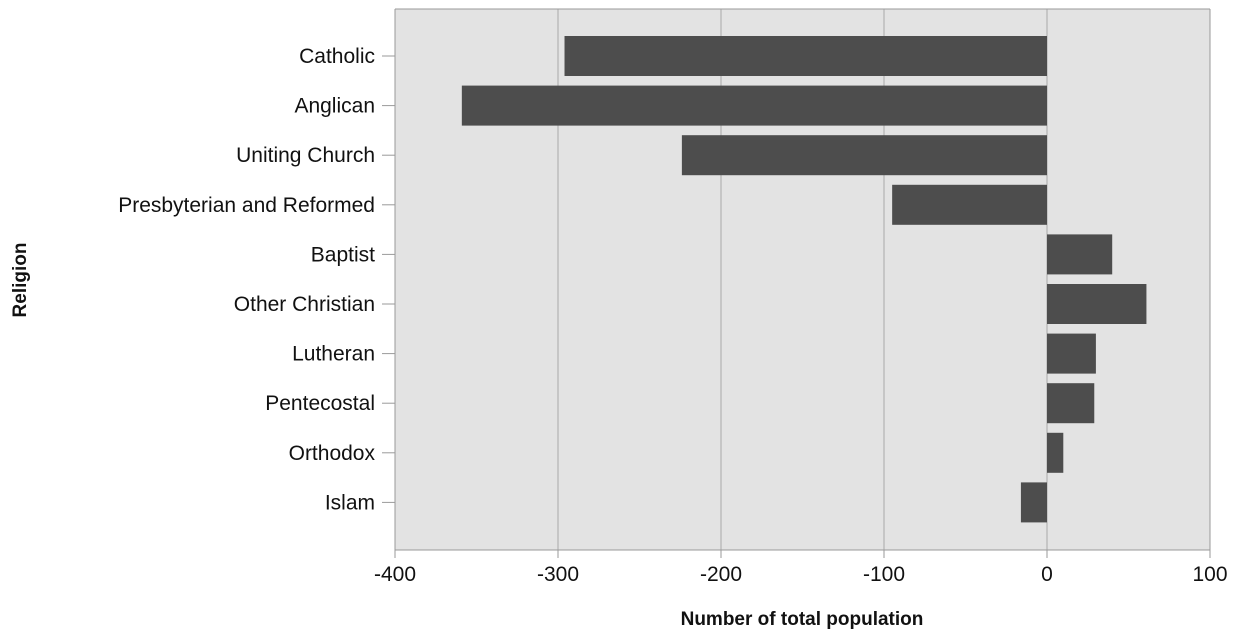  What do you see at coordinates (304, 304) in the screenshot?
I see `y-tick-label: Other Christian` at bounding box center [304, 304].